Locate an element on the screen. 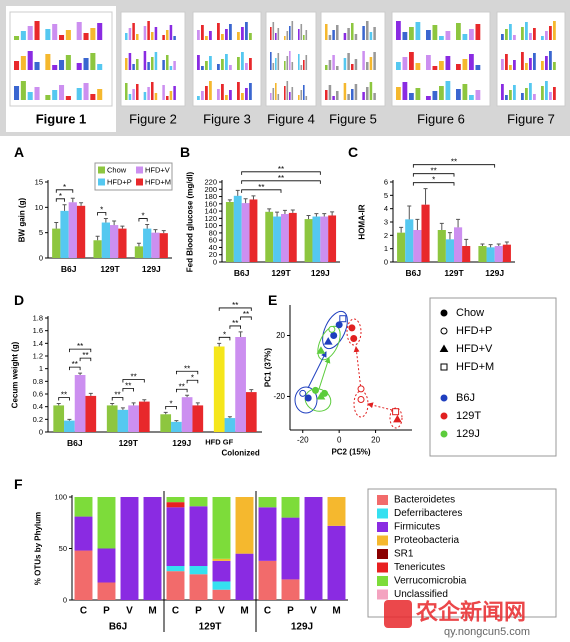 The image size is (570, 642). thumbnail-image is located at coordinates (291, 59).